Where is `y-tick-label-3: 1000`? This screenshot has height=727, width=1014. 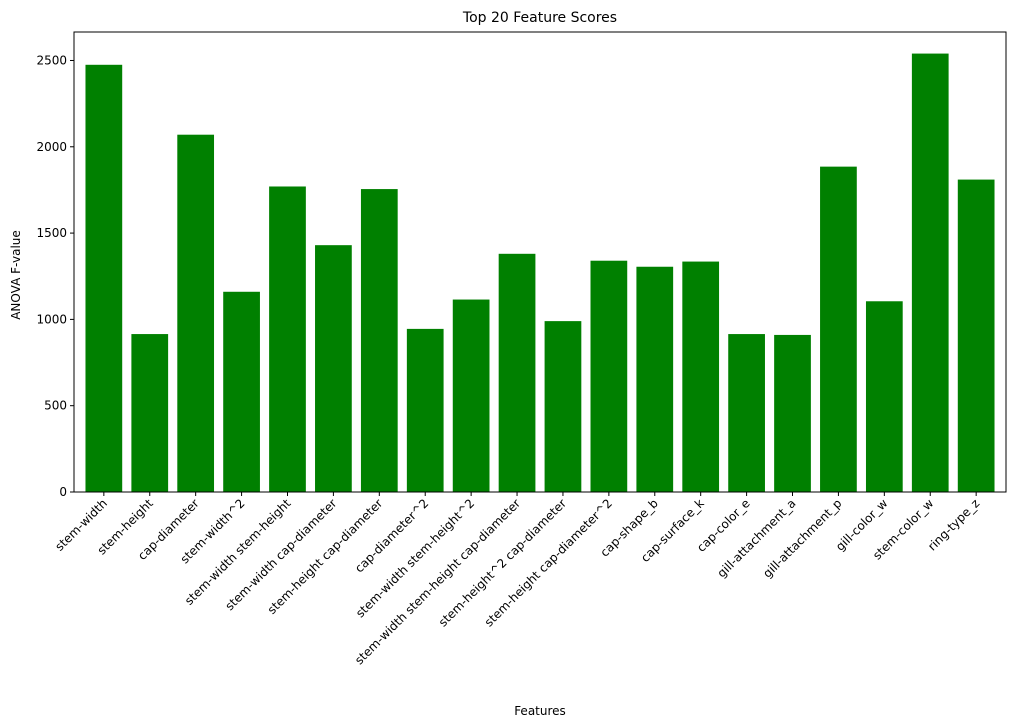
y-tick-label-3: 1000 is located at coordinates (51, 319).